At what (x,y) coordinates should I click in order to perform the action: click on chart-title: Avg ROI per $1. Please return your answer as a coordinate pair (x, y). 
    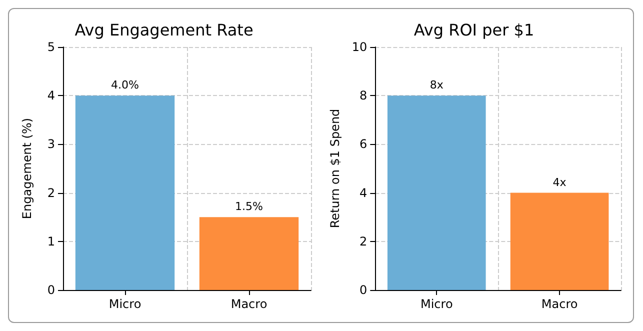
    Looking at the image, I should click on (474, 30).